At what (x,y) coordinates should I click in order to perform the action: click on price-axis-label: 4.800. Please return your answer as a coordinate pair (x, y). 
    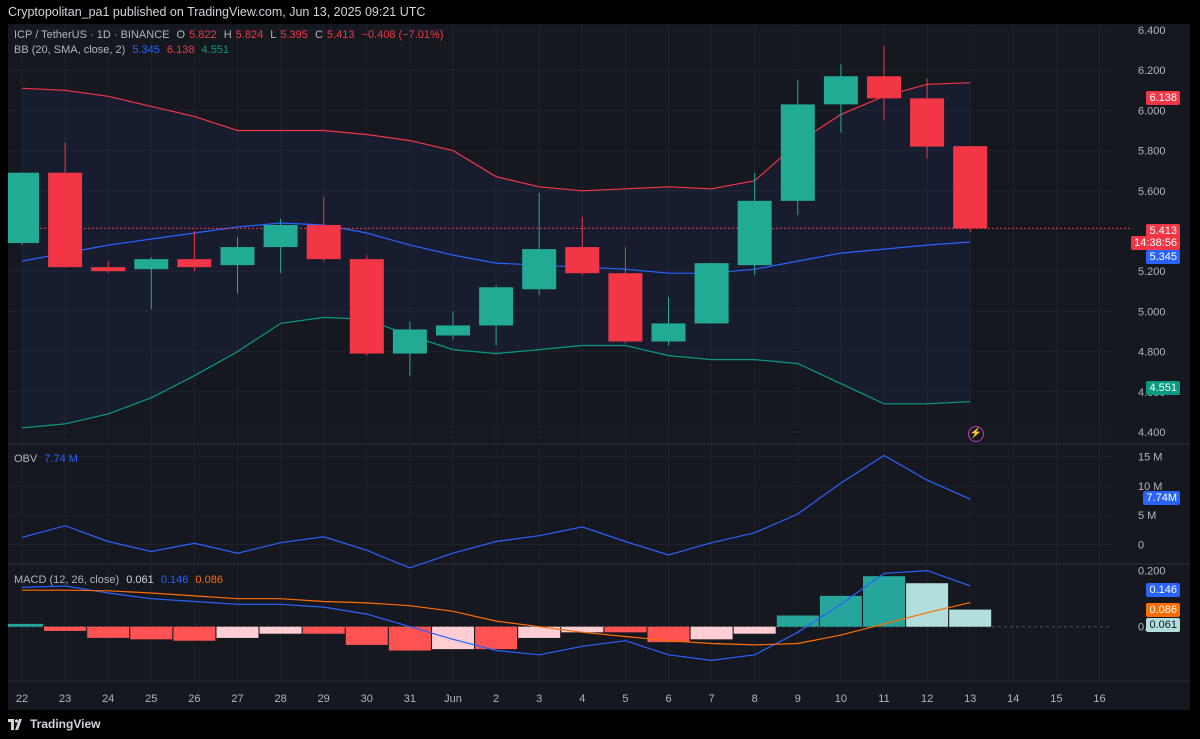
    Looking at the image, I should click on (1152, 353).